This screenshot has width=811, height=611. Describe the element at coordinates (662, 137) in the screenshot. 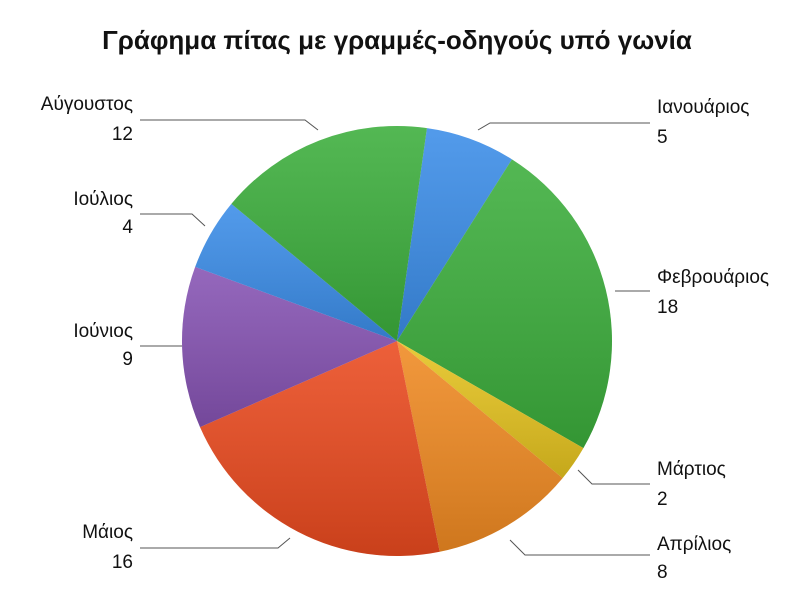

I see `slice-value: 5` at that location.